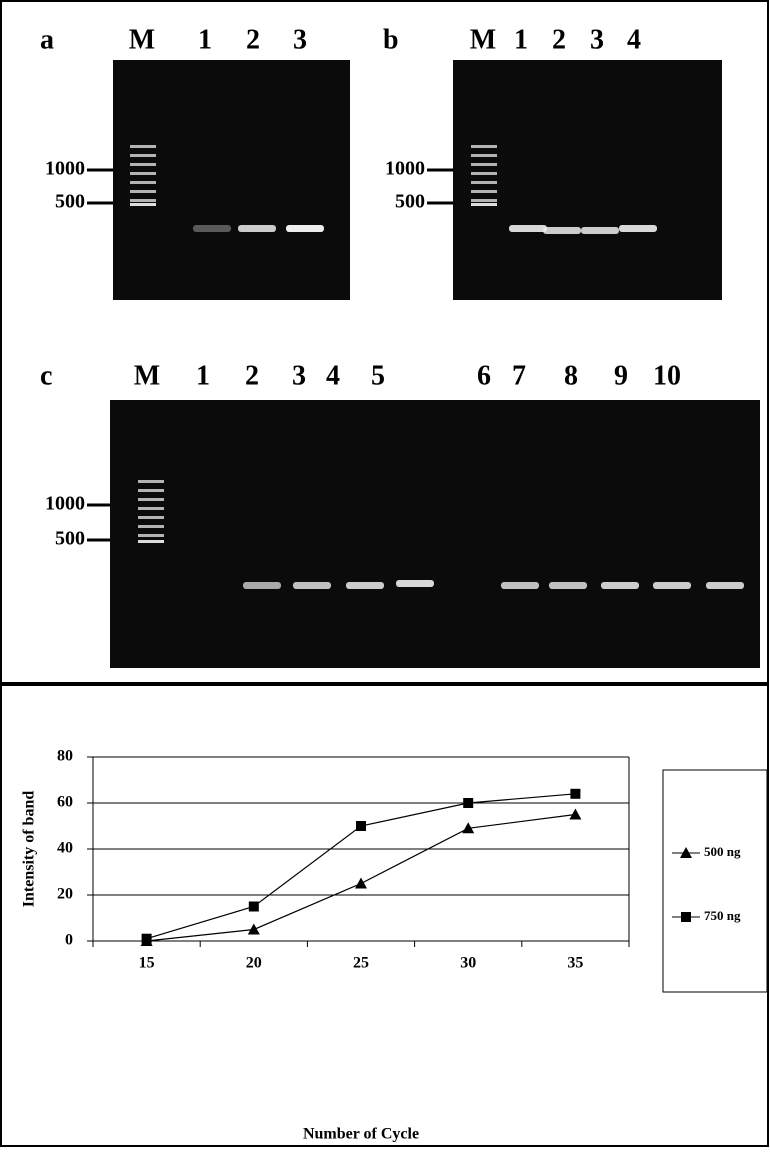 This screenshot has height=1152, width=770. What do you see at coordinates (621, 375) in the screenshot?
I see `lane-label: 9` at bounding box center [621, 375].